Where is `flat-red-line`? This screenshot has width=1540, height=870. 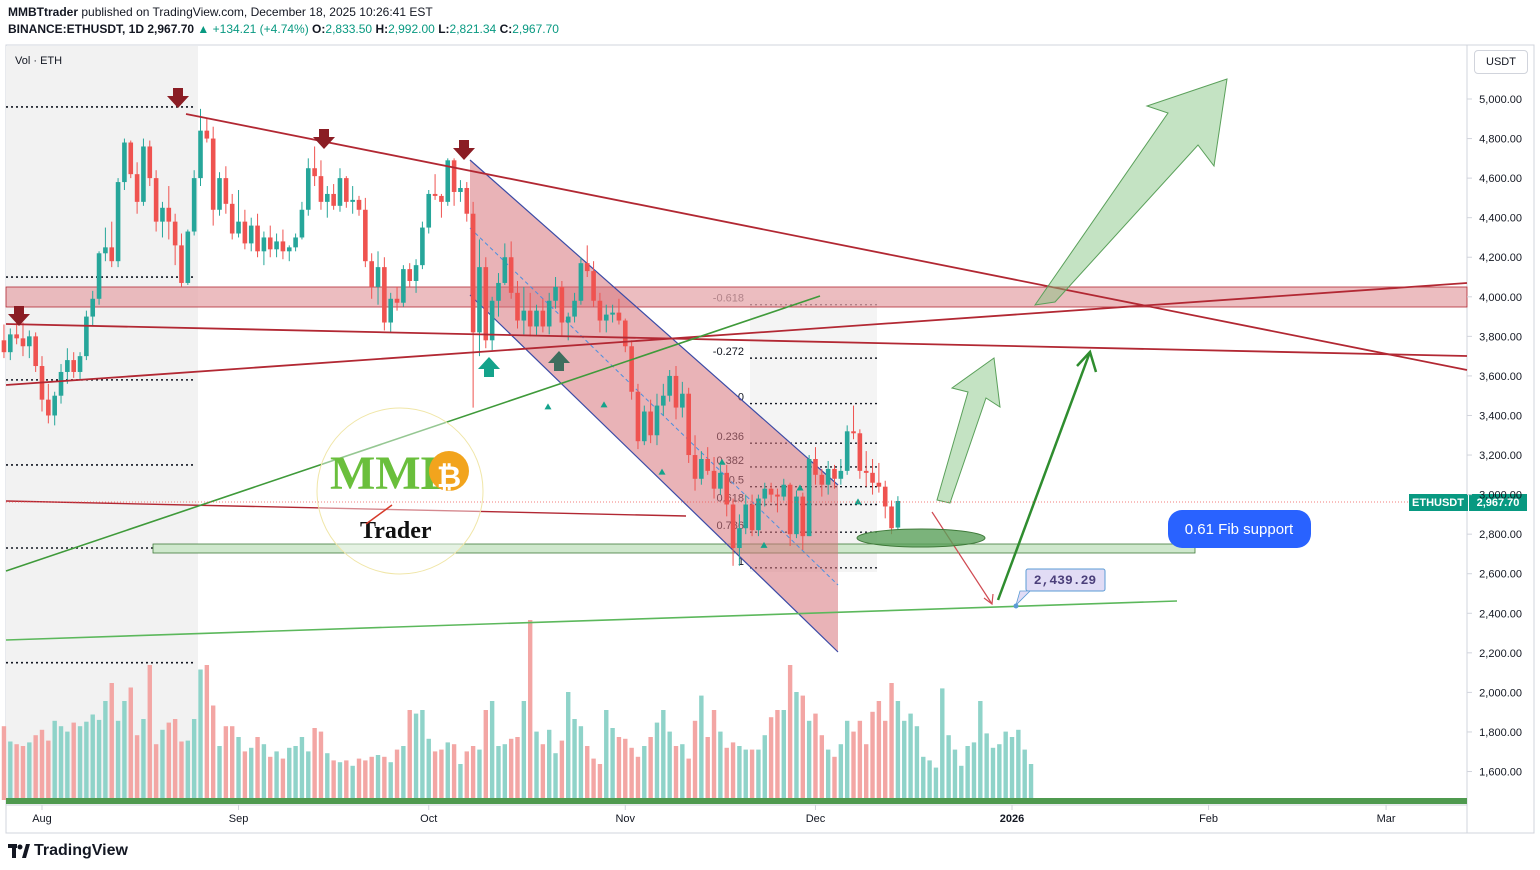 flat-red-line is located at coordinates (346, 508).